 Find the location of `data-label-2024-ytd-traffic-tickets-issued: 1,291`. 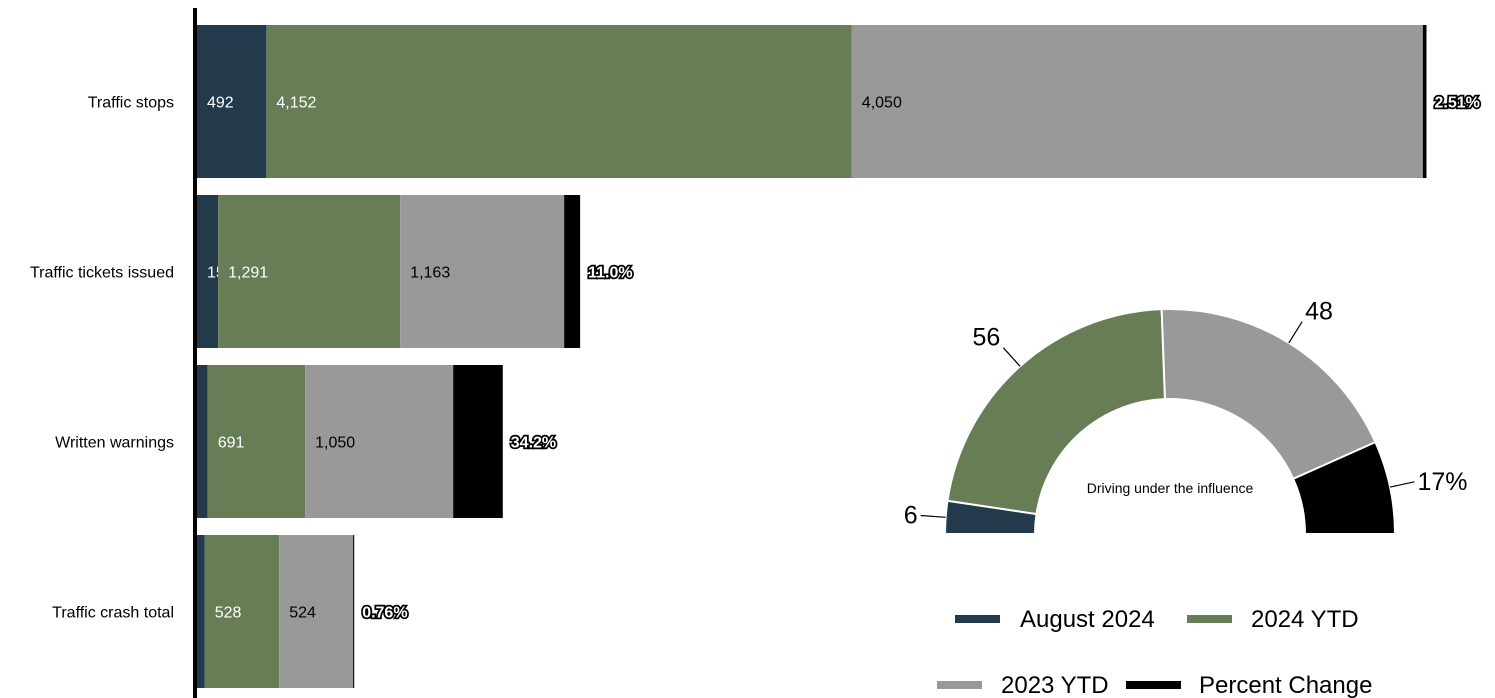

data-label-2024-ytd-traffic-tickets-issued: 1,291 is located at coordinates (248, 273).